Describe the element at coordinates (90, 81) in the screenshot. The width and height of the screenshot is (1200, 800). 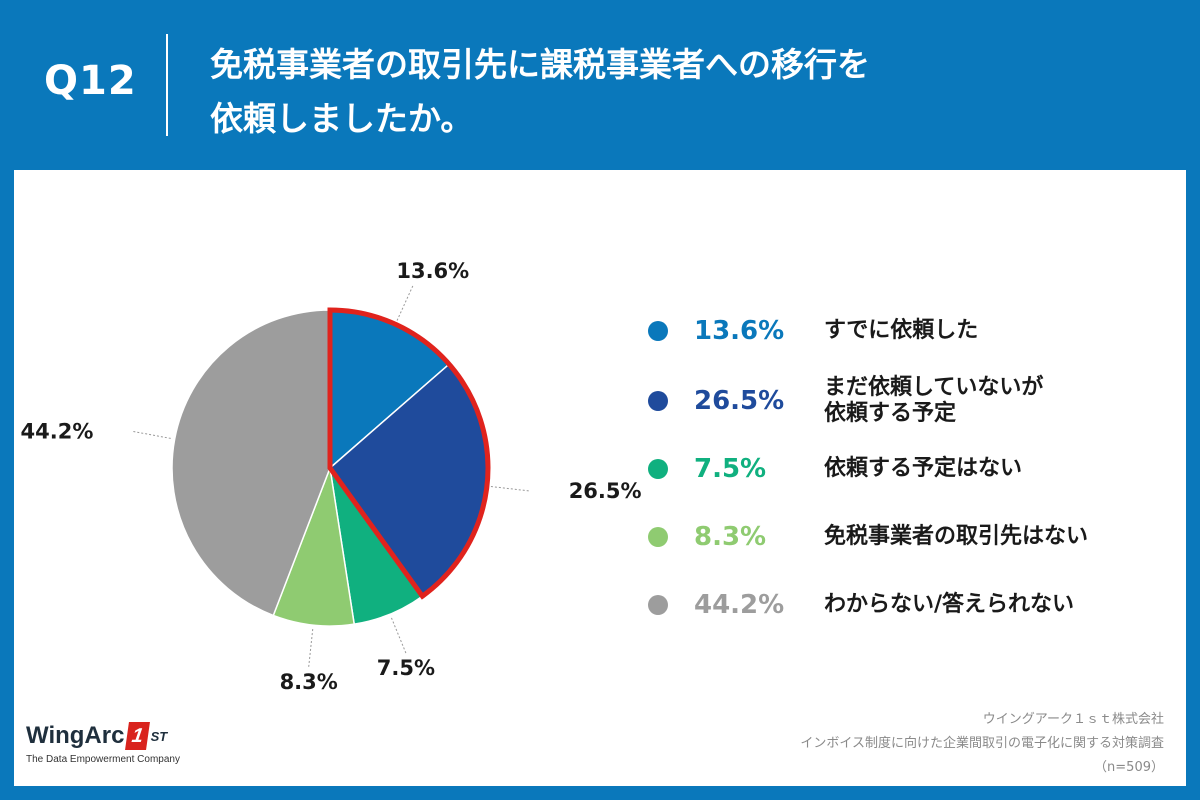
I see `question-number: Q12` at that location.